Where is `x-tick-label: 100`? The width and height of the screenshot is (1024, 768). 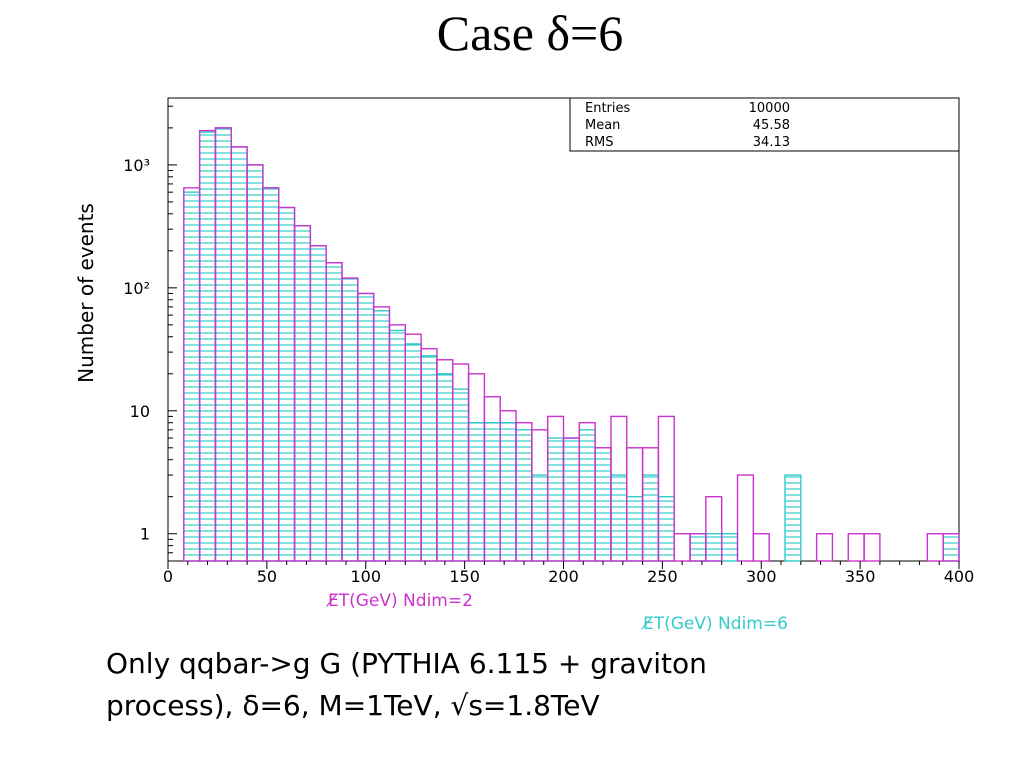 x-tick-label: 100 is located at coordinates (365, 576).